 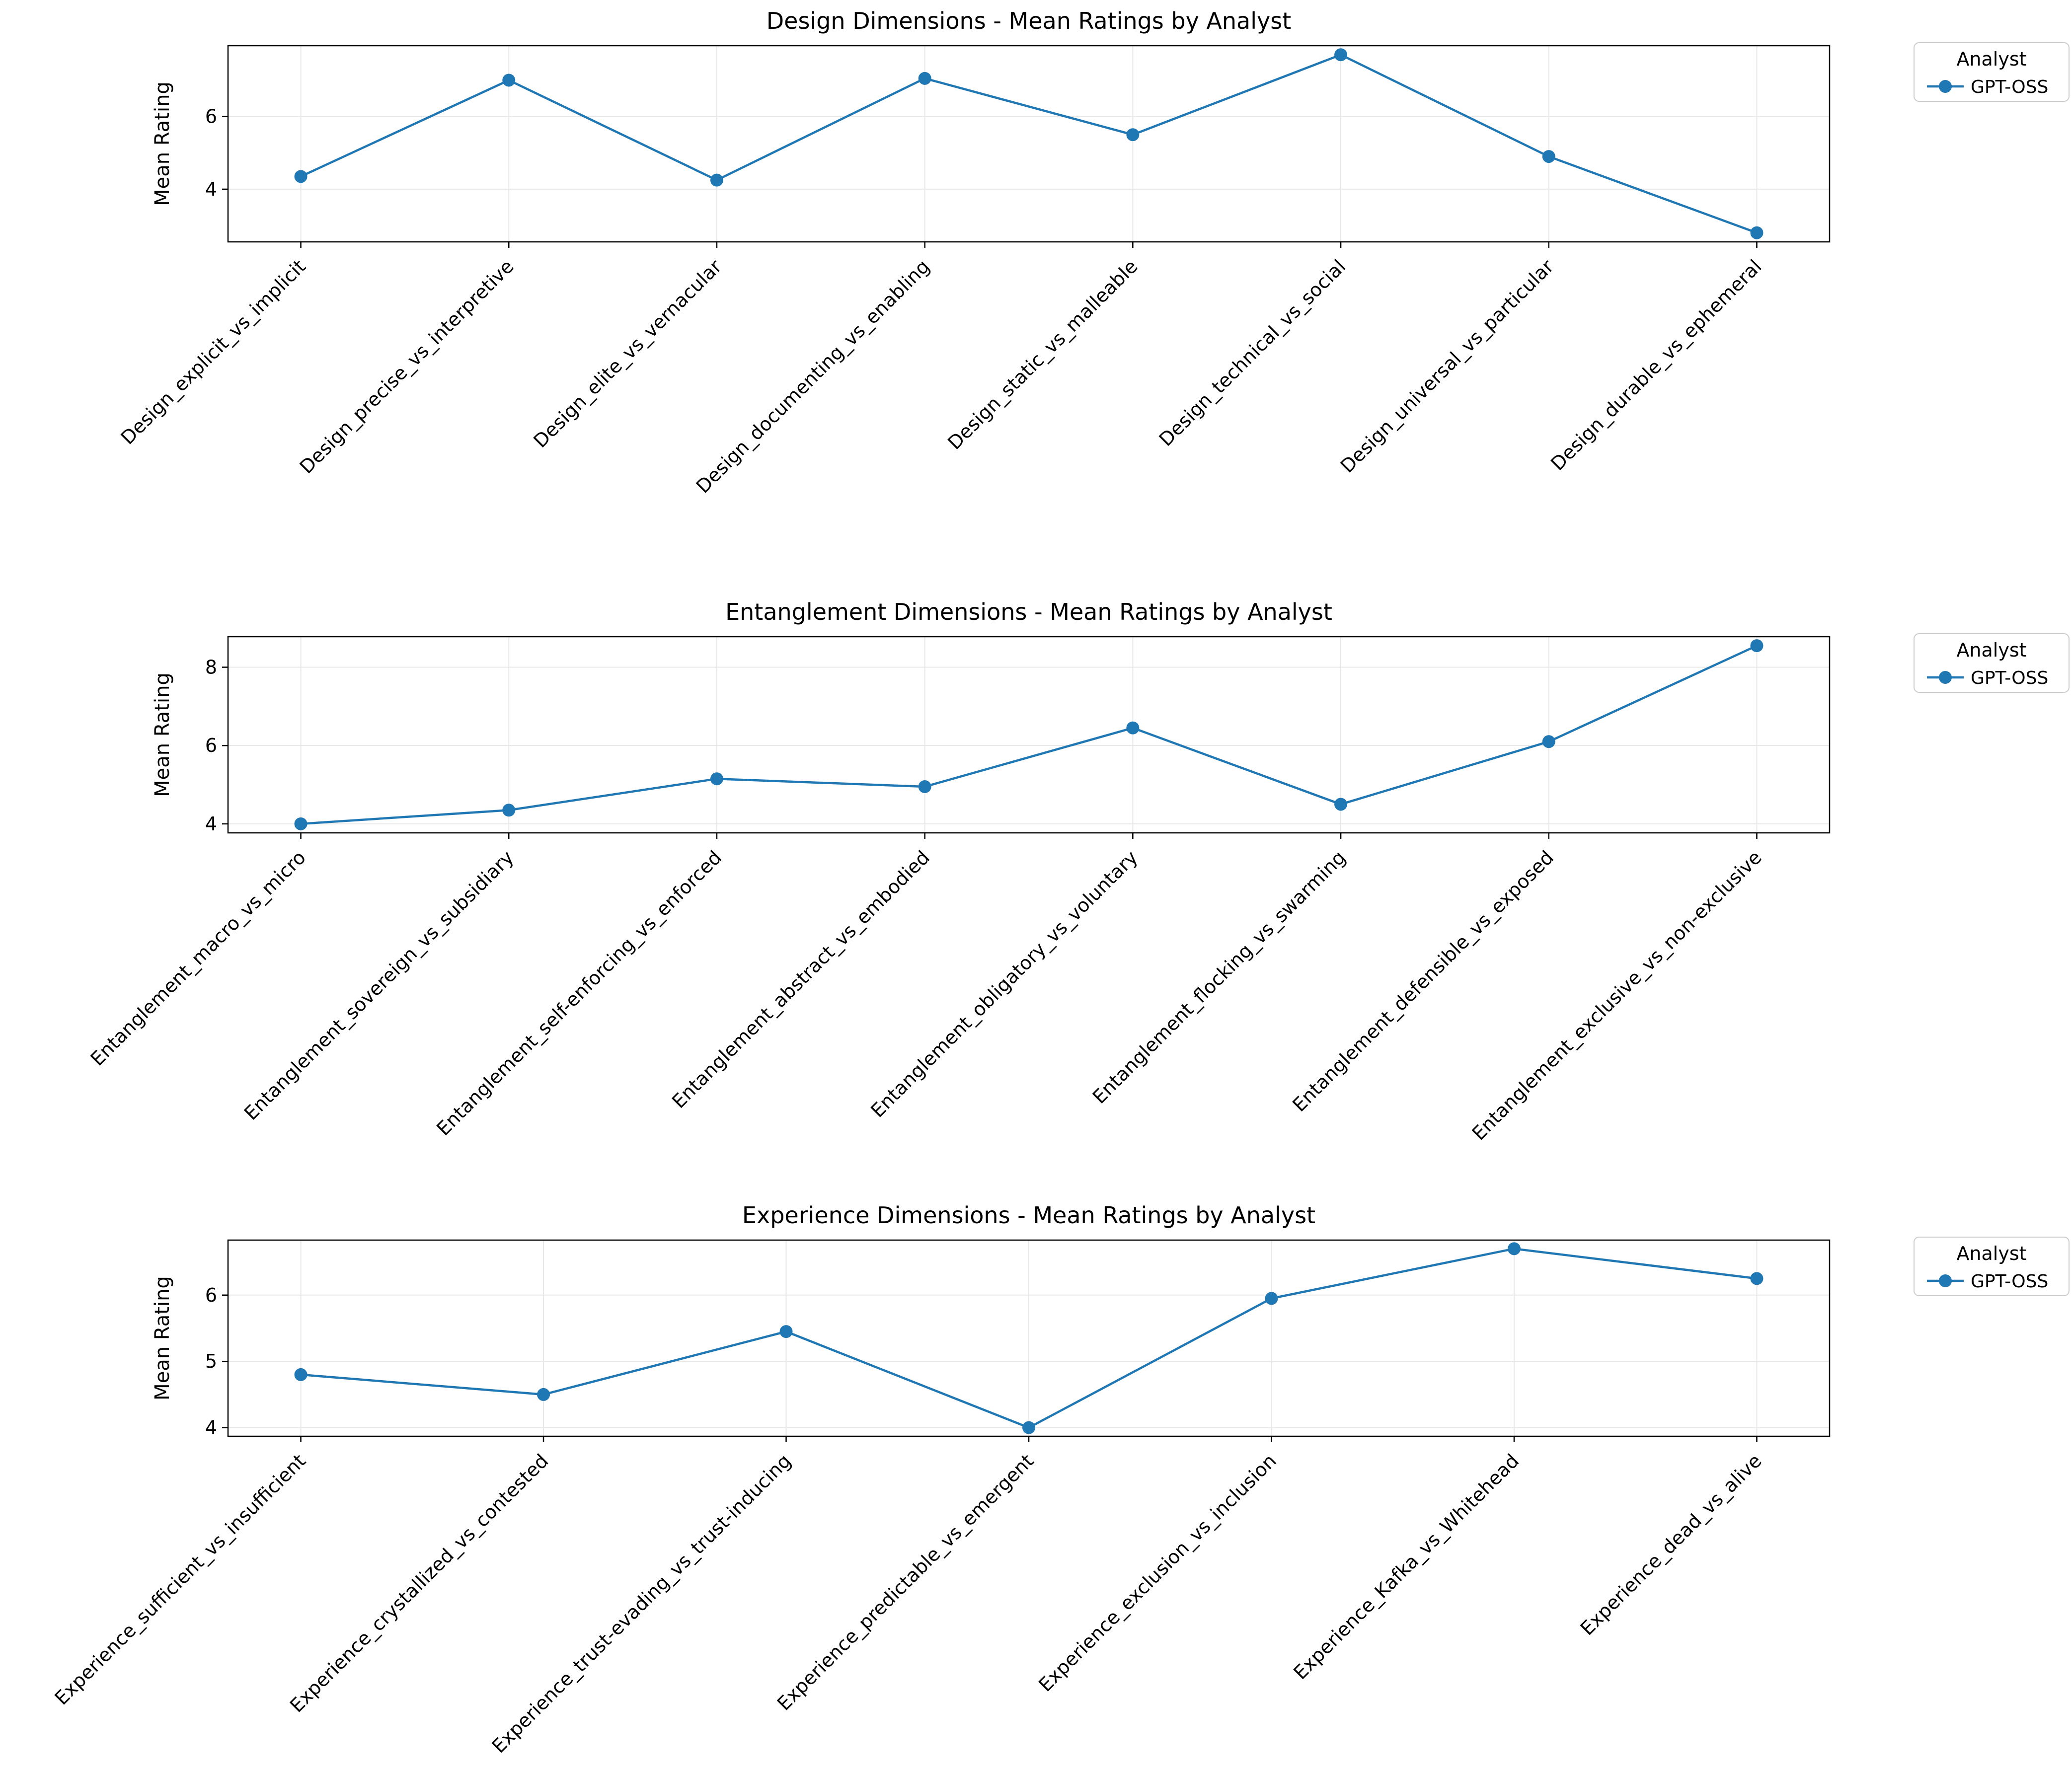 I want to click on x-tick-label: Design_durable_vs_ephemeral, so click(x=1656, y=365).